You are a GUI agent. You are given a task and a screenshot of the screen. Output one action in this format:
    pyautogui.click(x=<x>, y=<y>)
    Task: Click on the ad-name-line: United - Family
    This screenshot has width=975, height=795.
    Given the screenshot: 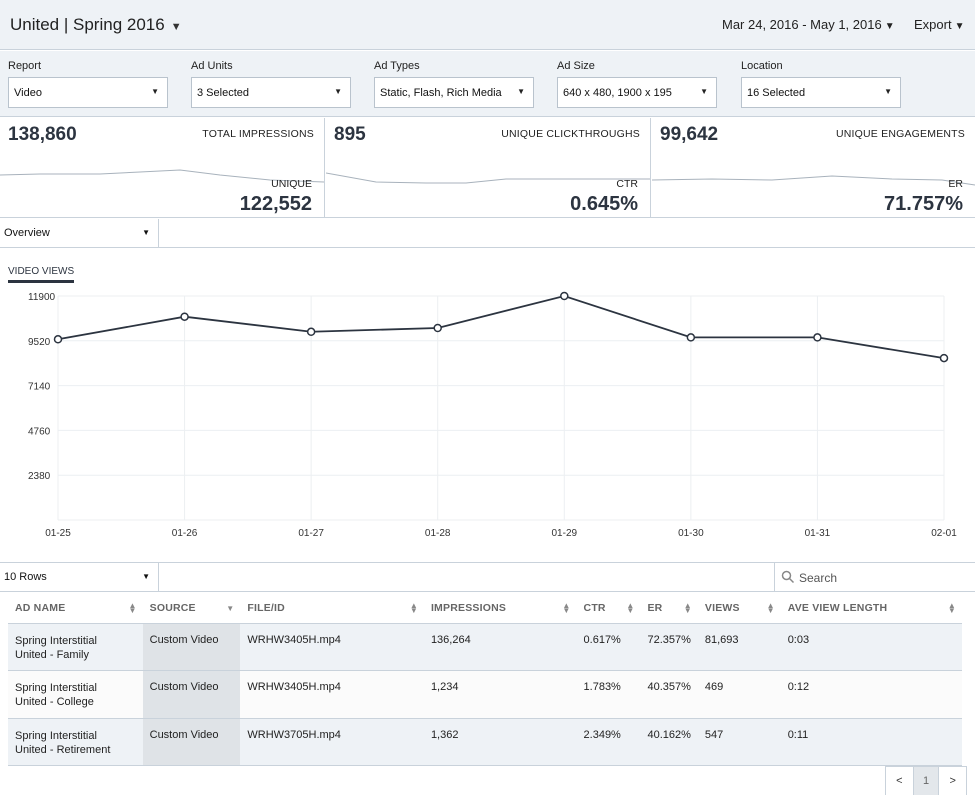 What is the action you would take?
    pyautogui.click(x=52, y=654)
    